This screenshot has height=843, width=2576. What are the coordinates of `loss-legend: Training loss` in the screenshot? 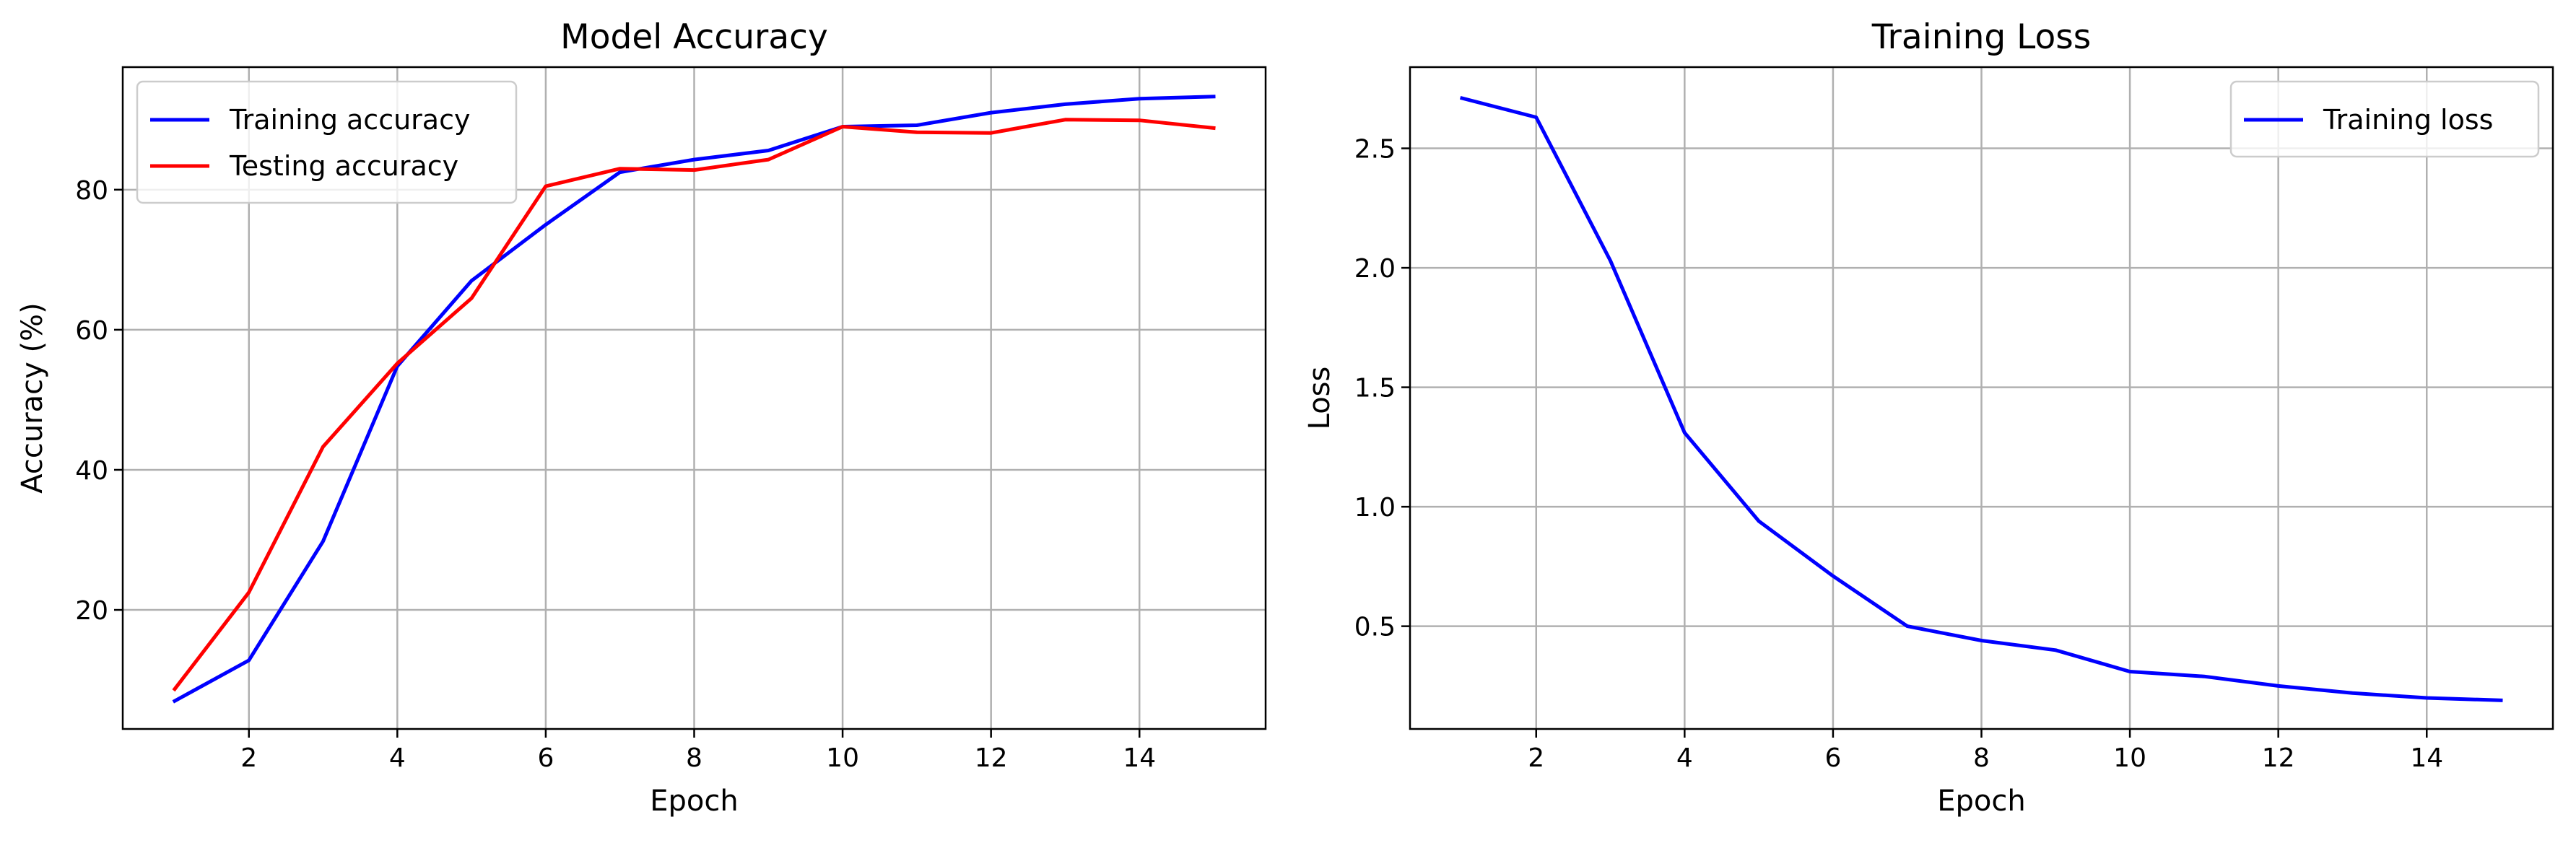 It's located at (2384, 119).